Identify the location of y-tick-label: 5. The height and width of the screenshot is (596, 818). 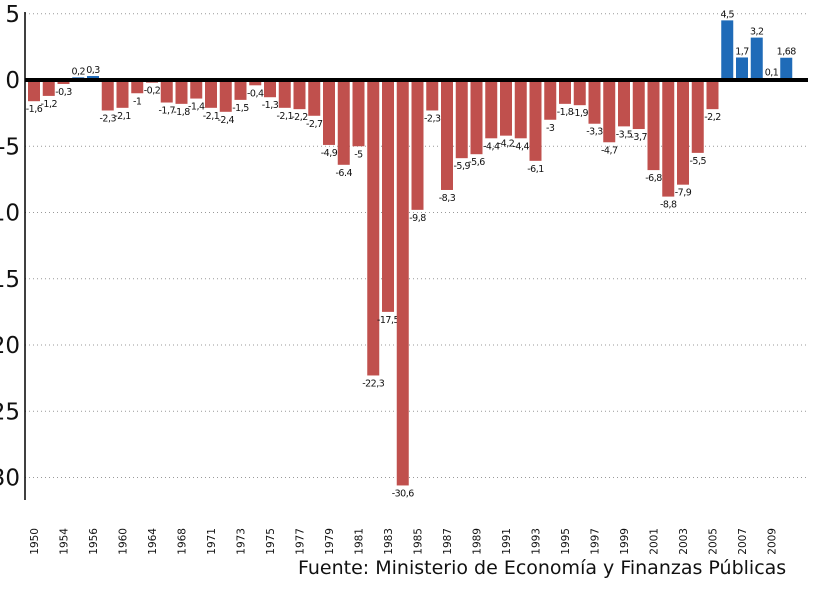
(12, 15).